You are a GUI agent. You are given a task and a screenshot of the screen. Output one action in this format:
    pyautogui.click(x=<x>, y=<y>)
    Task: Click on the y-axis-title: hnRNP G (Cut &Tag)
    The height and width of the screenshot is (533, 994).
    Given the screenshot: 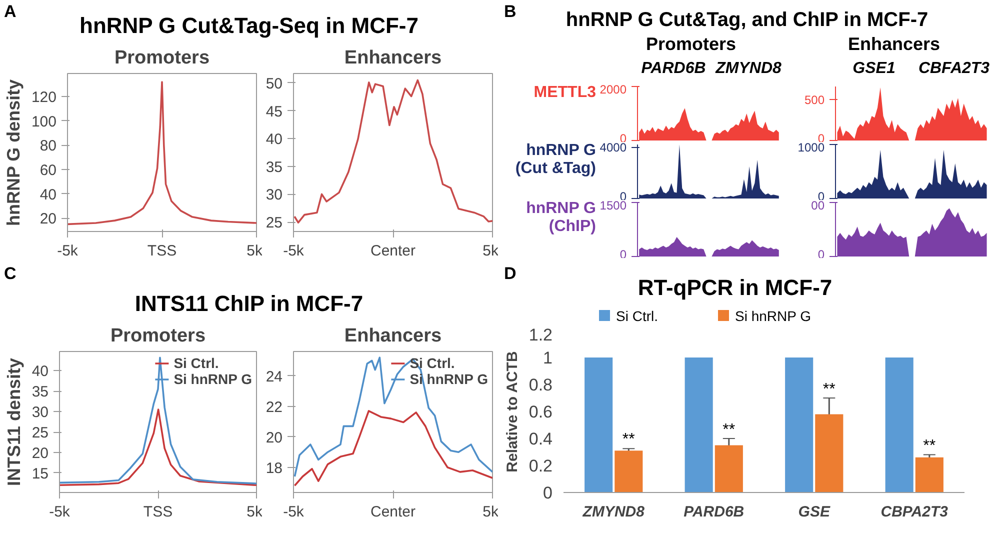 What is the action you would take?
    pyautogui.click(x=555, y=160)
    